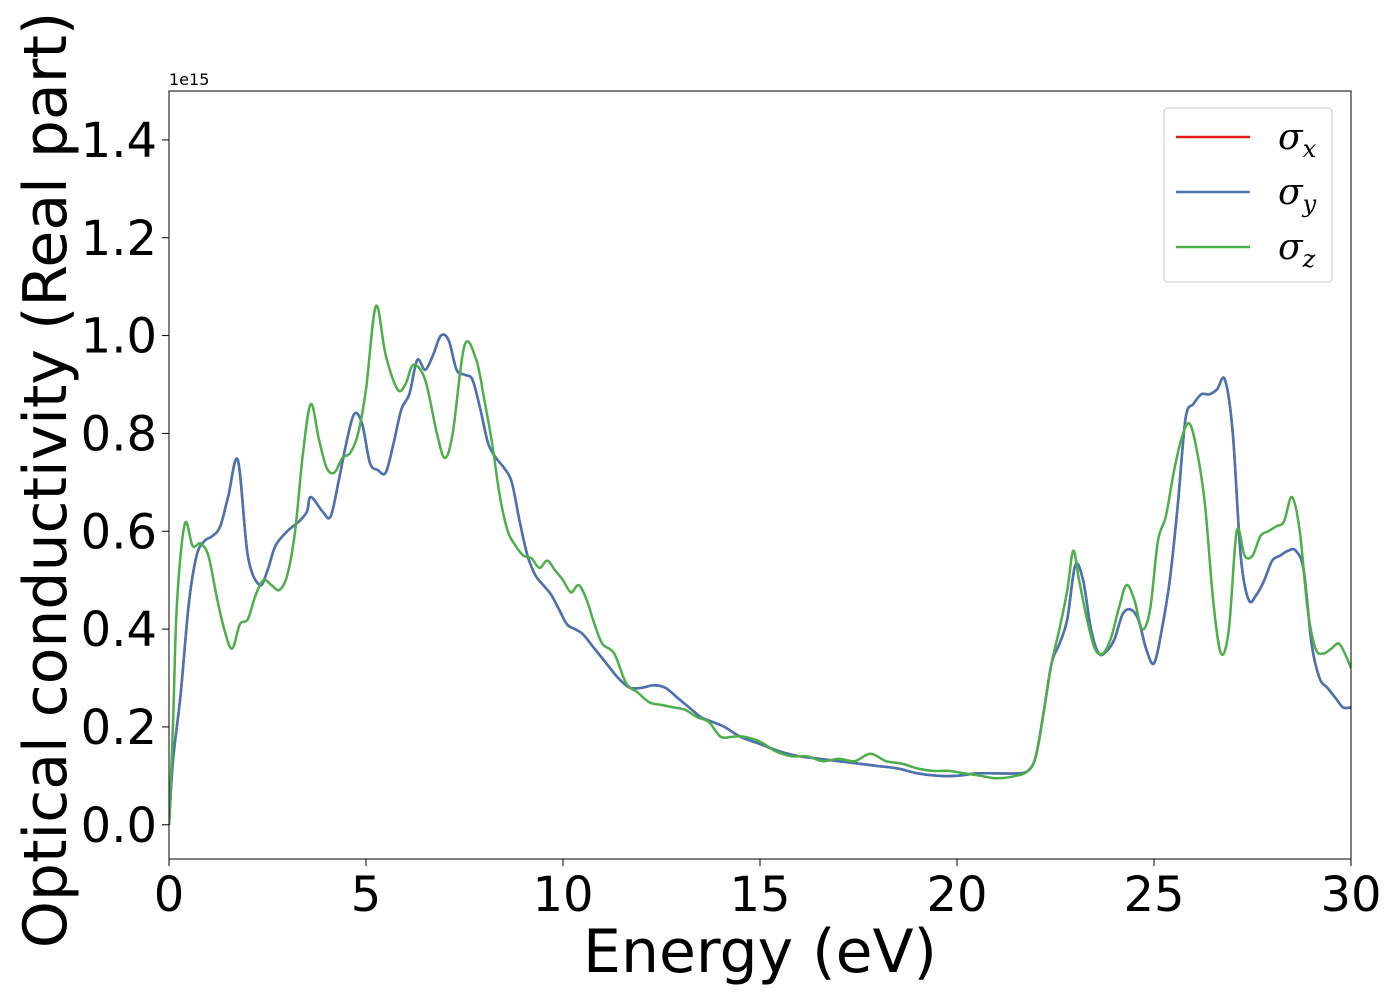 The width and height of the screenshot is (1400, 1005). Describe the element at coordinates (1297, 195) in the screenshot. I see `legend-label-y: σy` at that location.